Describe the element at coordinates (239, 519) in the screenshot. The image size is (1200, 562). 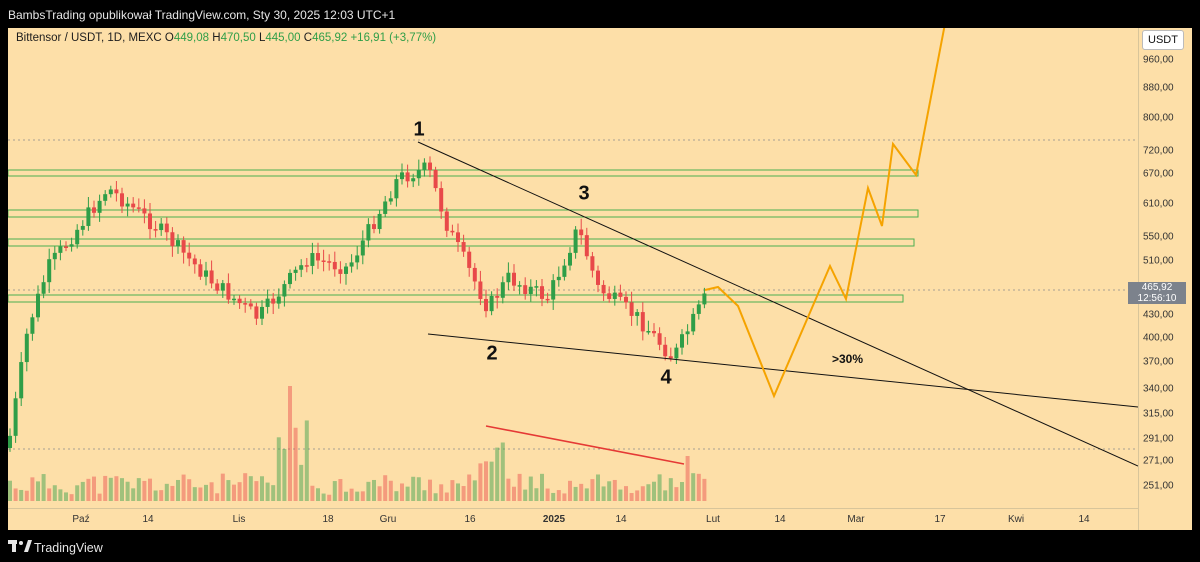
I see `time-tick-label: Lis` at that location.